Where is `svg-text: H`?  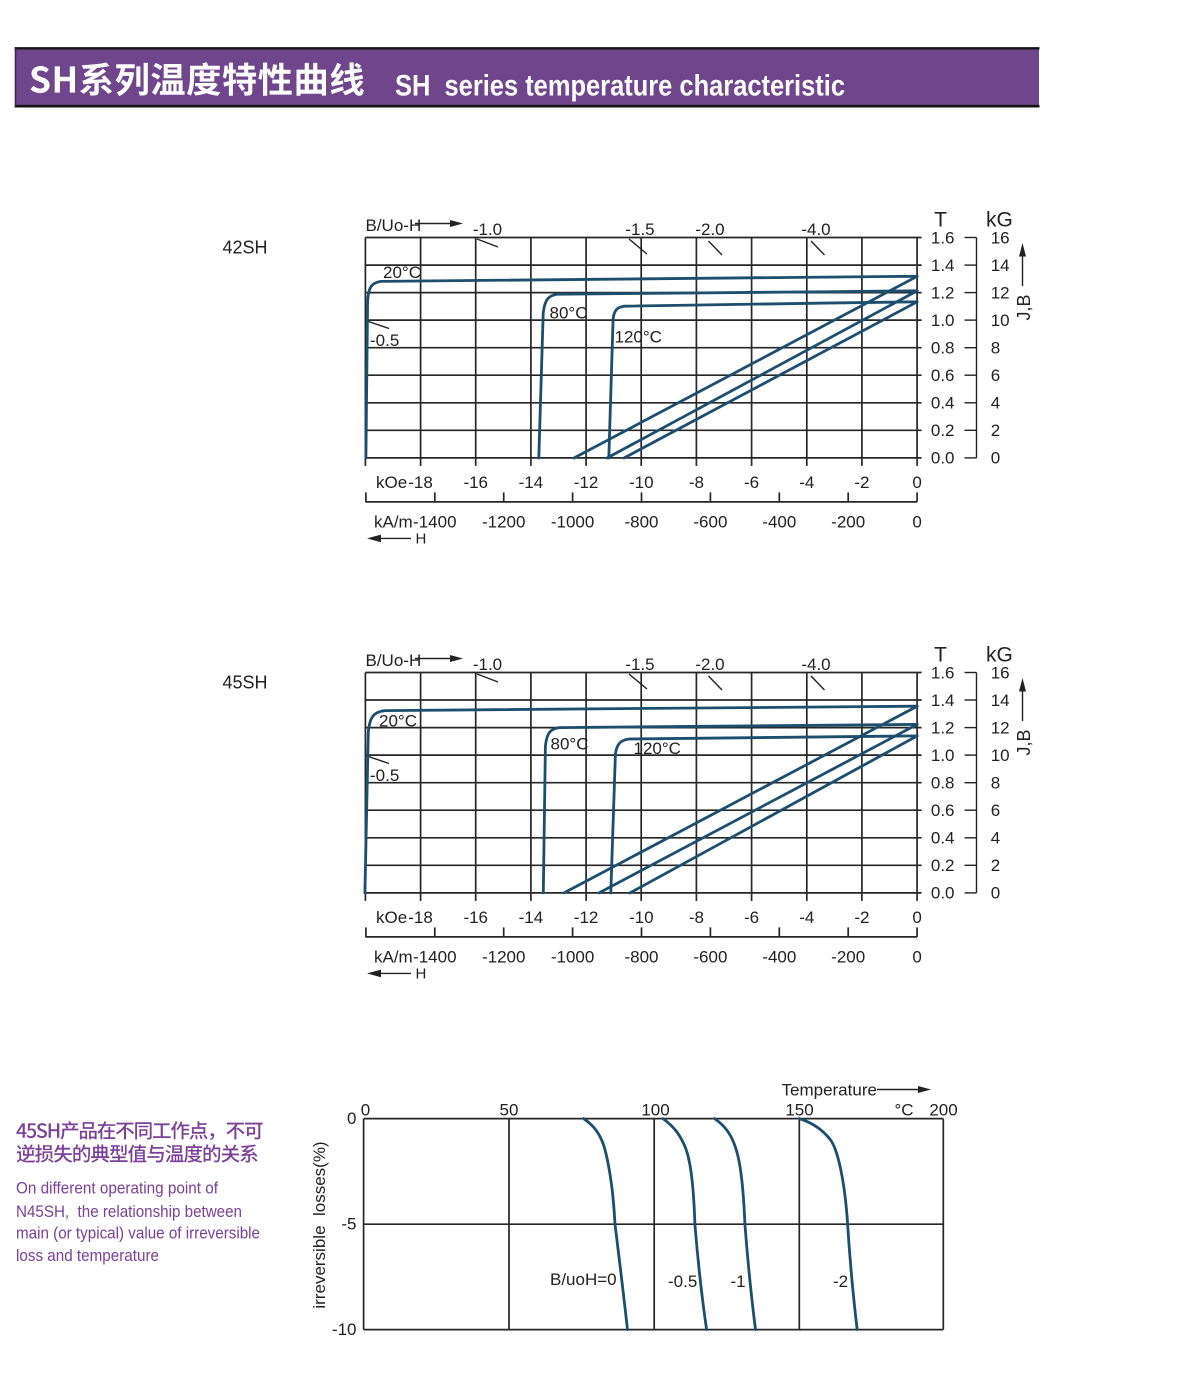 svg-text: H is located at coordinates (421, 973).